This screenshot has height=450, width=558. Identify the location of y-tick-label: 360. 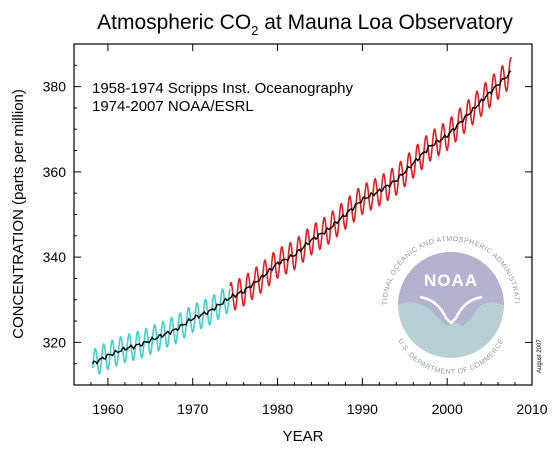
(55, 172).